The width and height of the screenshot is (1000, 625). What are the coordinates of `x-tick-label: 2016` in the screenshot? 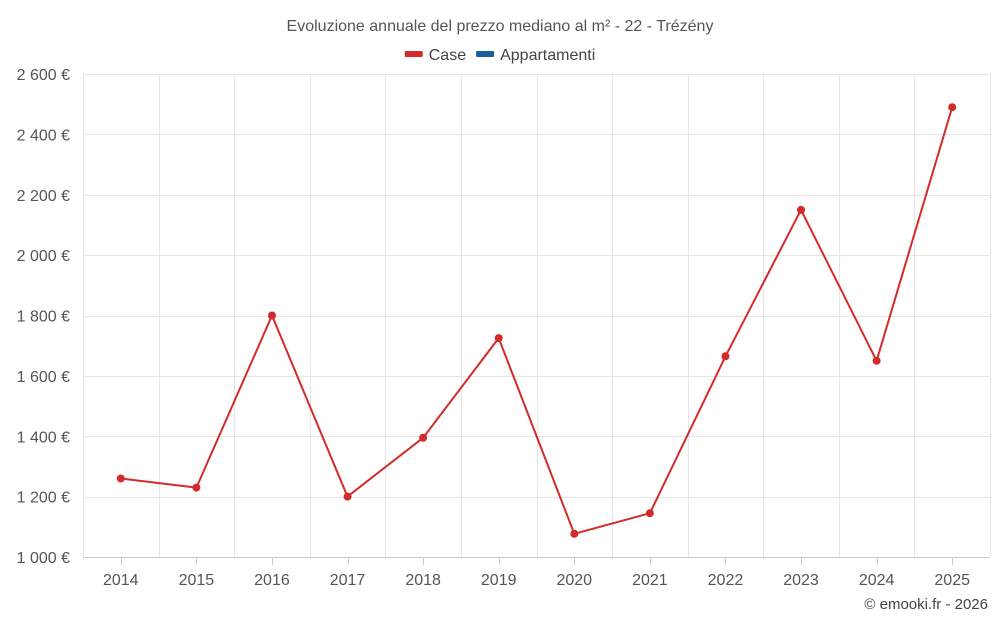 It's located at (272, 580).